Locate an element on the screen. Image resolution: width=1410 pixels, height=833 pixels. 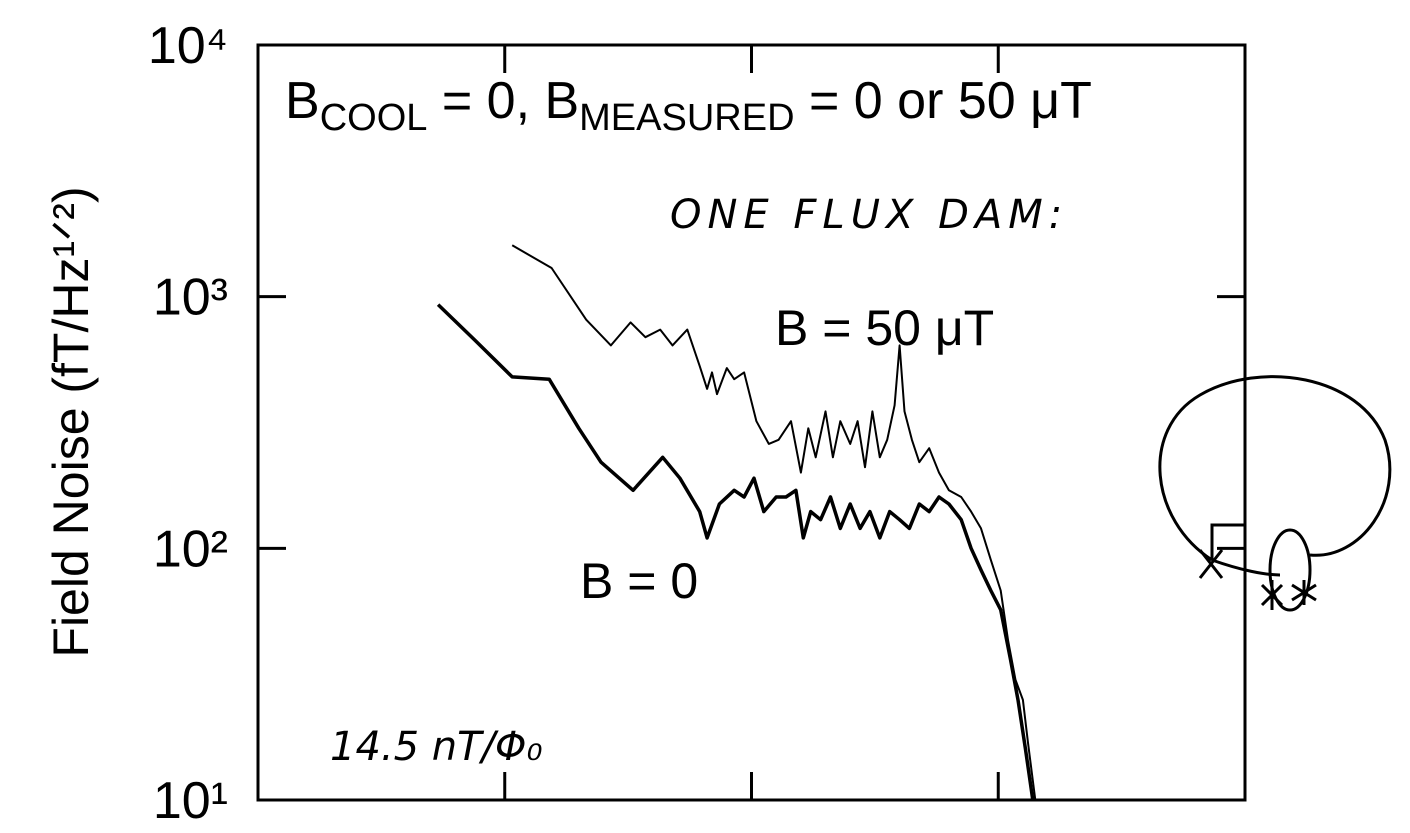
y-tick-label: 10⁴ is located at coordinates (188, 46).